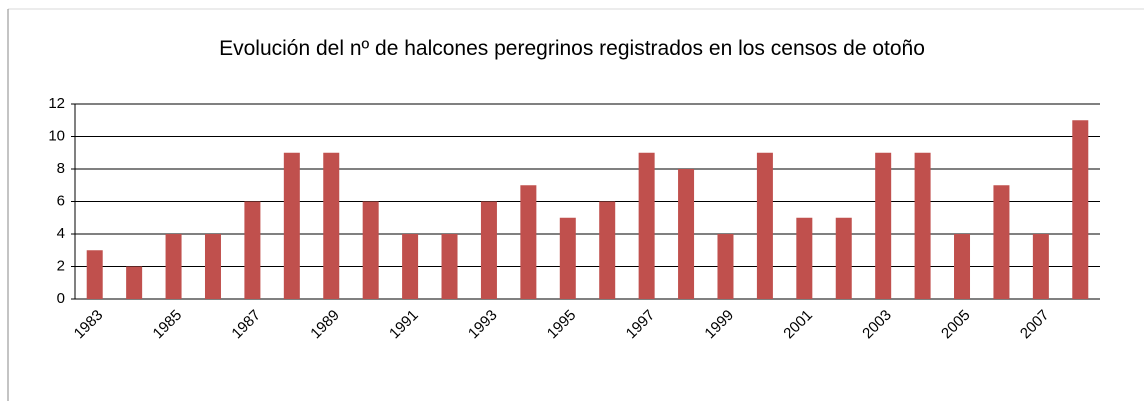 The height and width of the screenshot is (401, 1144). What do you see at coordinates (61, 168) in the screenshot?
I see `y-tick-label: 8` at bounding box center [61, 168].